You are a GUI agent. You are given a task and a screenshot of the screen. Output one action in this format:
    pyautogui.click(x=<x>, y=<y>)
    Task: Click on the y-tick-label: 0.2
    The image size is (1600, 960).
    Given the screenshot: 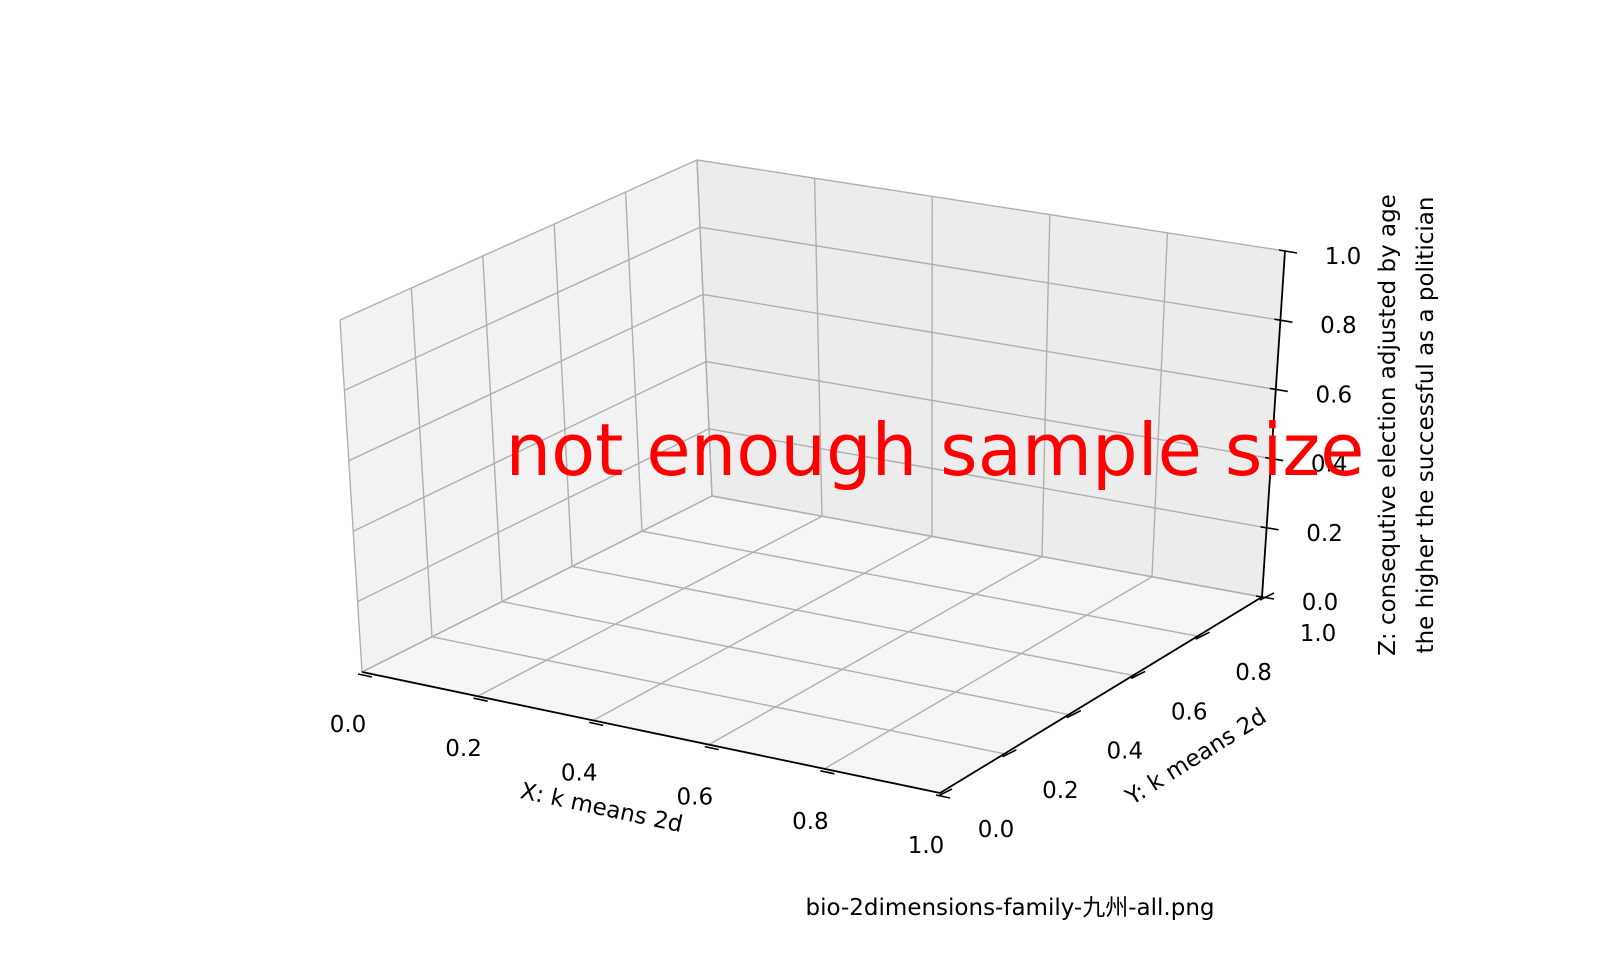 What is the action you would take?
    pyautogui.click(x=1060, y=791)
    